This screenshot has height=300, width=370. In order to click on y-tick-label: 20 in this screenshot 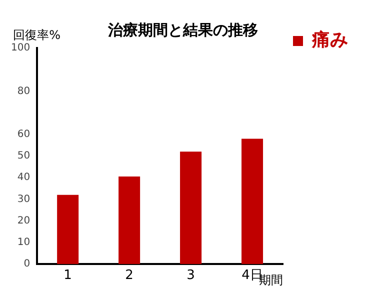, I will do `click(23, 220)`.